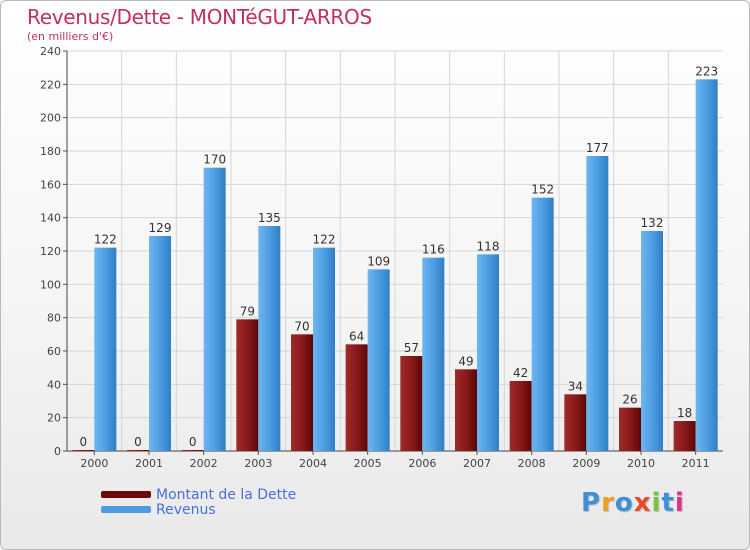 Image resolution: width=750 pixels, height=550 pixels. What do you see at coordinates (57, 451) in the screenshot?
I see `y-tick-label: 0` at bounding box center [57, 451].